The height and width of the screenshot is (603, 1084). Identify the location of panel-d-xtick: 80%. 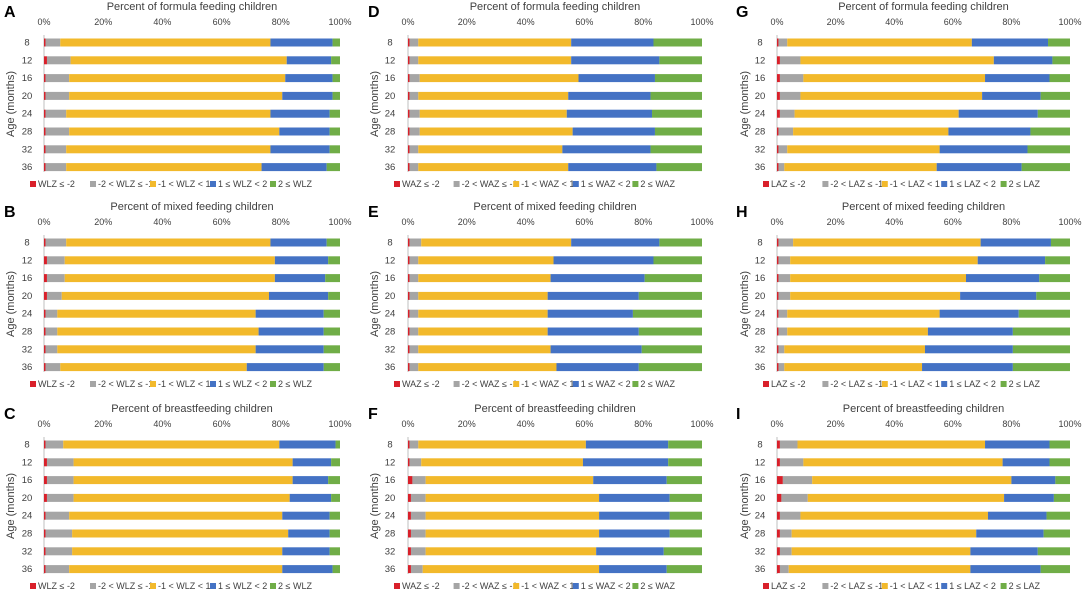
(643, 22).